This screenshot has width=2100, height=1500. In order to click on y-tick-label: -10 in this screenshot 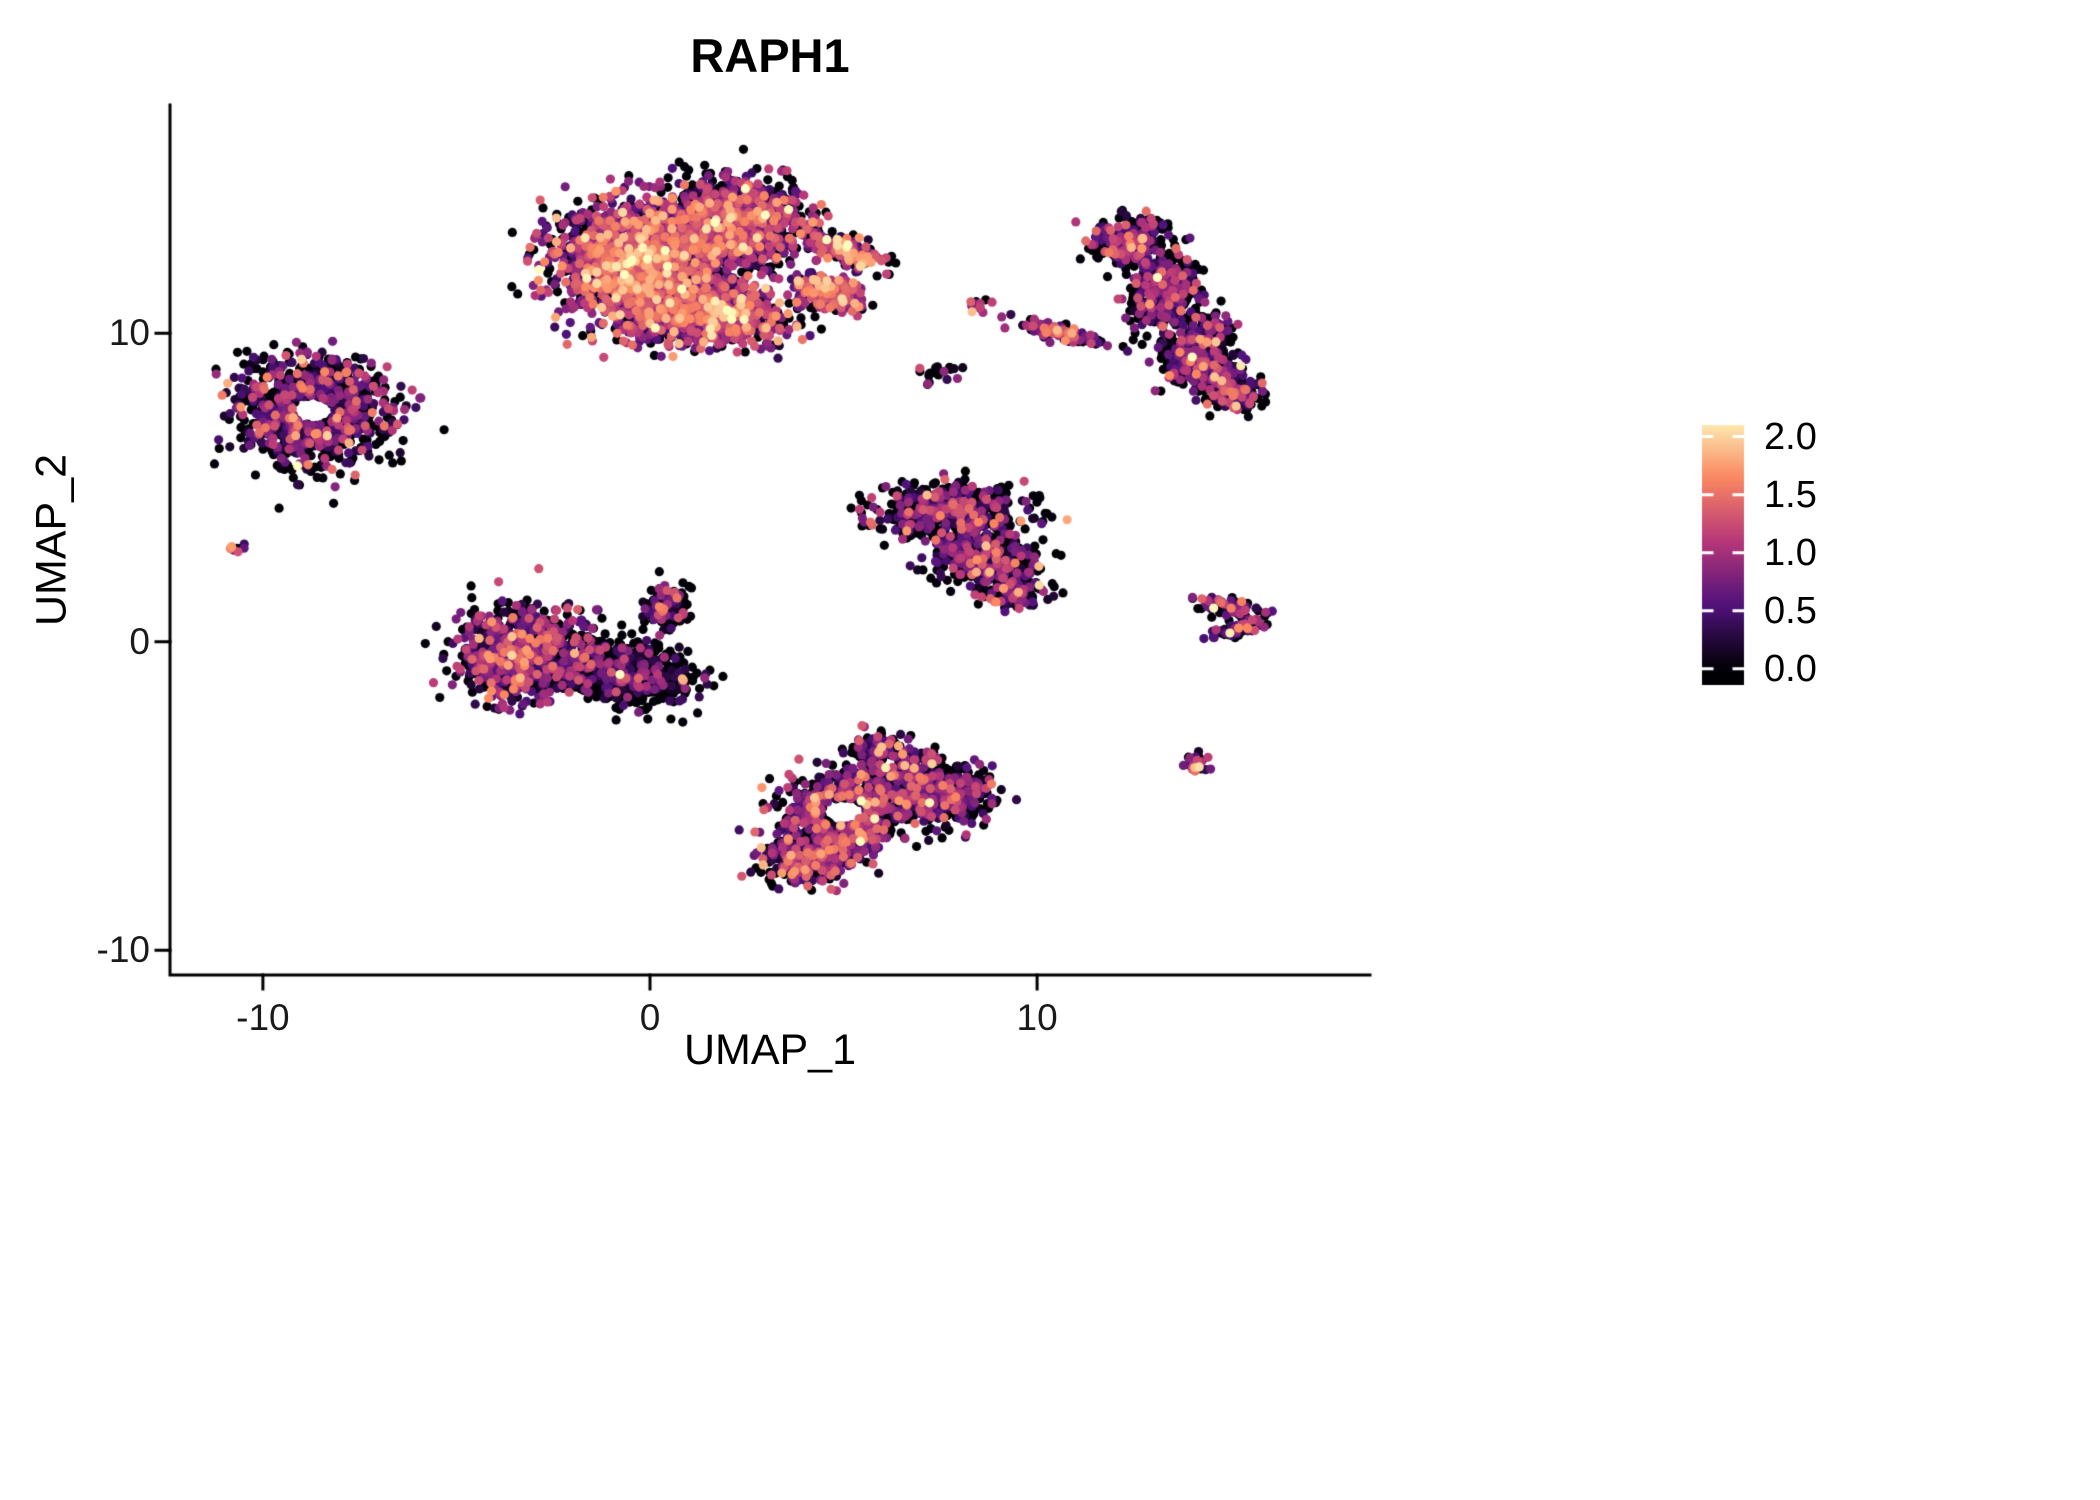, I will do `click(123, 950)`.